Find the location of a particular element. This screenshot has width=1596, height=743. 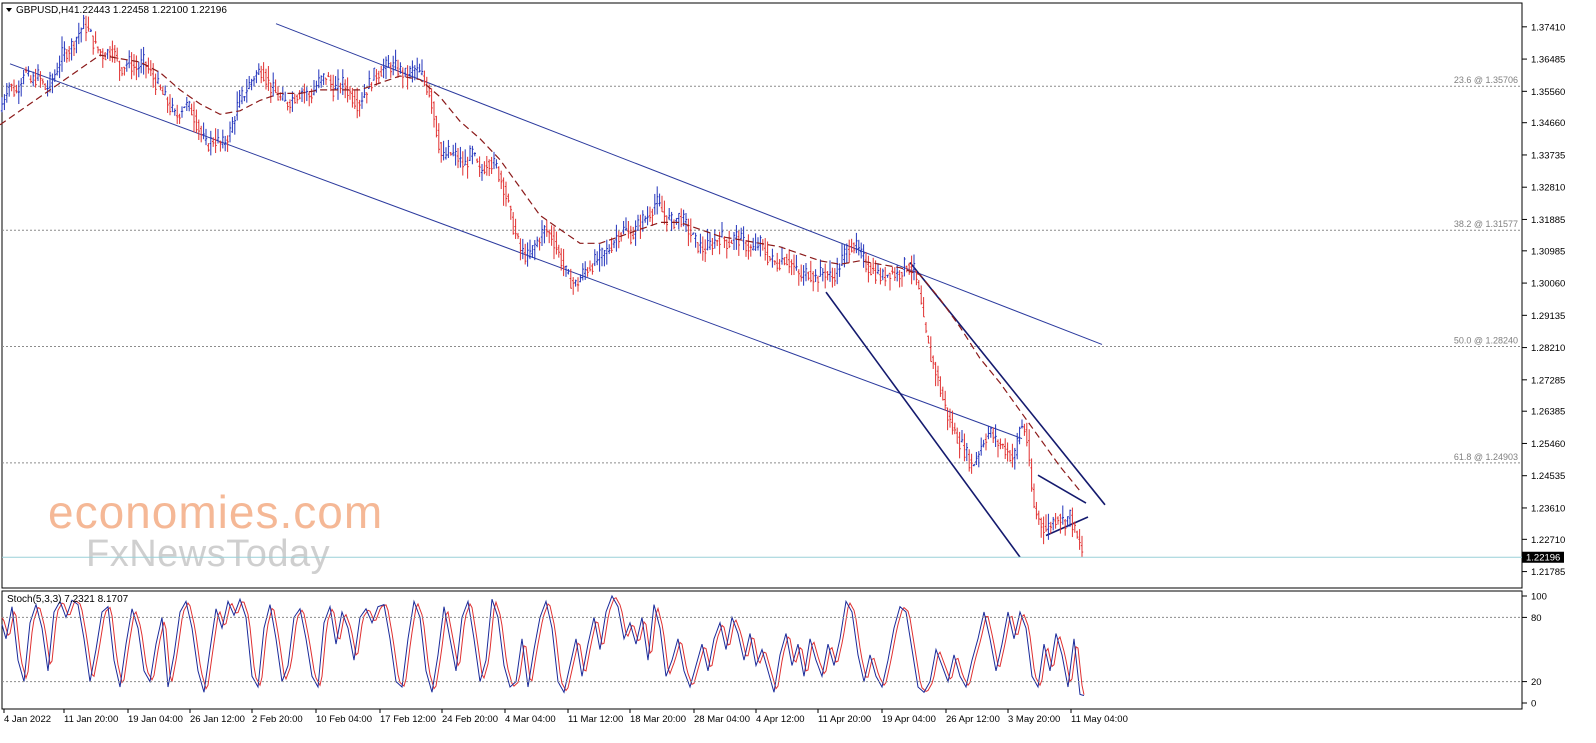

time-tick-label: 4 Jan 2022 is located at coordinates (27, 719).